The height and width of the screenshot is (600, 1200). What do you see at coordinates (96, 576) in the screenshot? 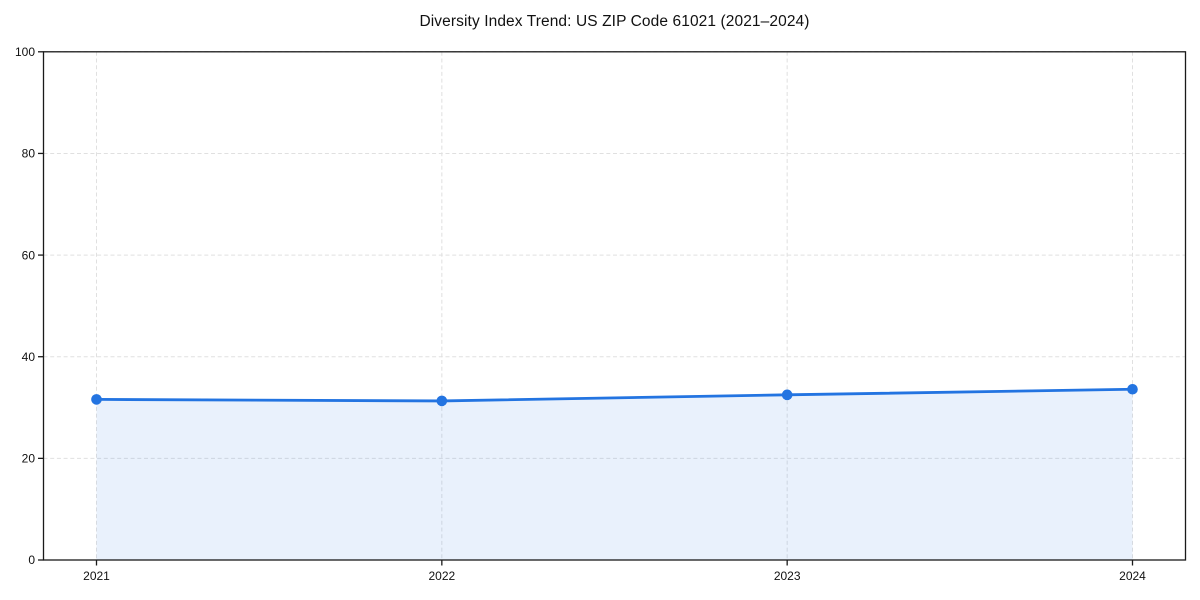
I see `x-tick-label: 2021` at bounding box center [96, 576].